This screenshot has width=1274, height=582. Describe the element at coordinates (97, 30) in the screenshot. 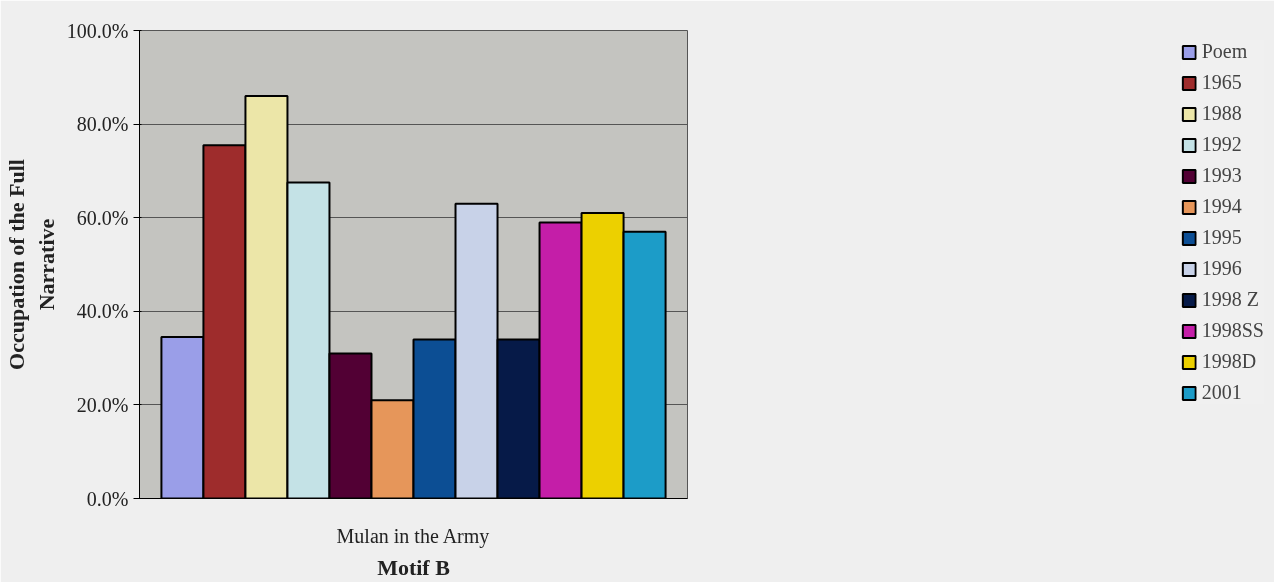

I see `y-tick-label: 100.0%` at that location.